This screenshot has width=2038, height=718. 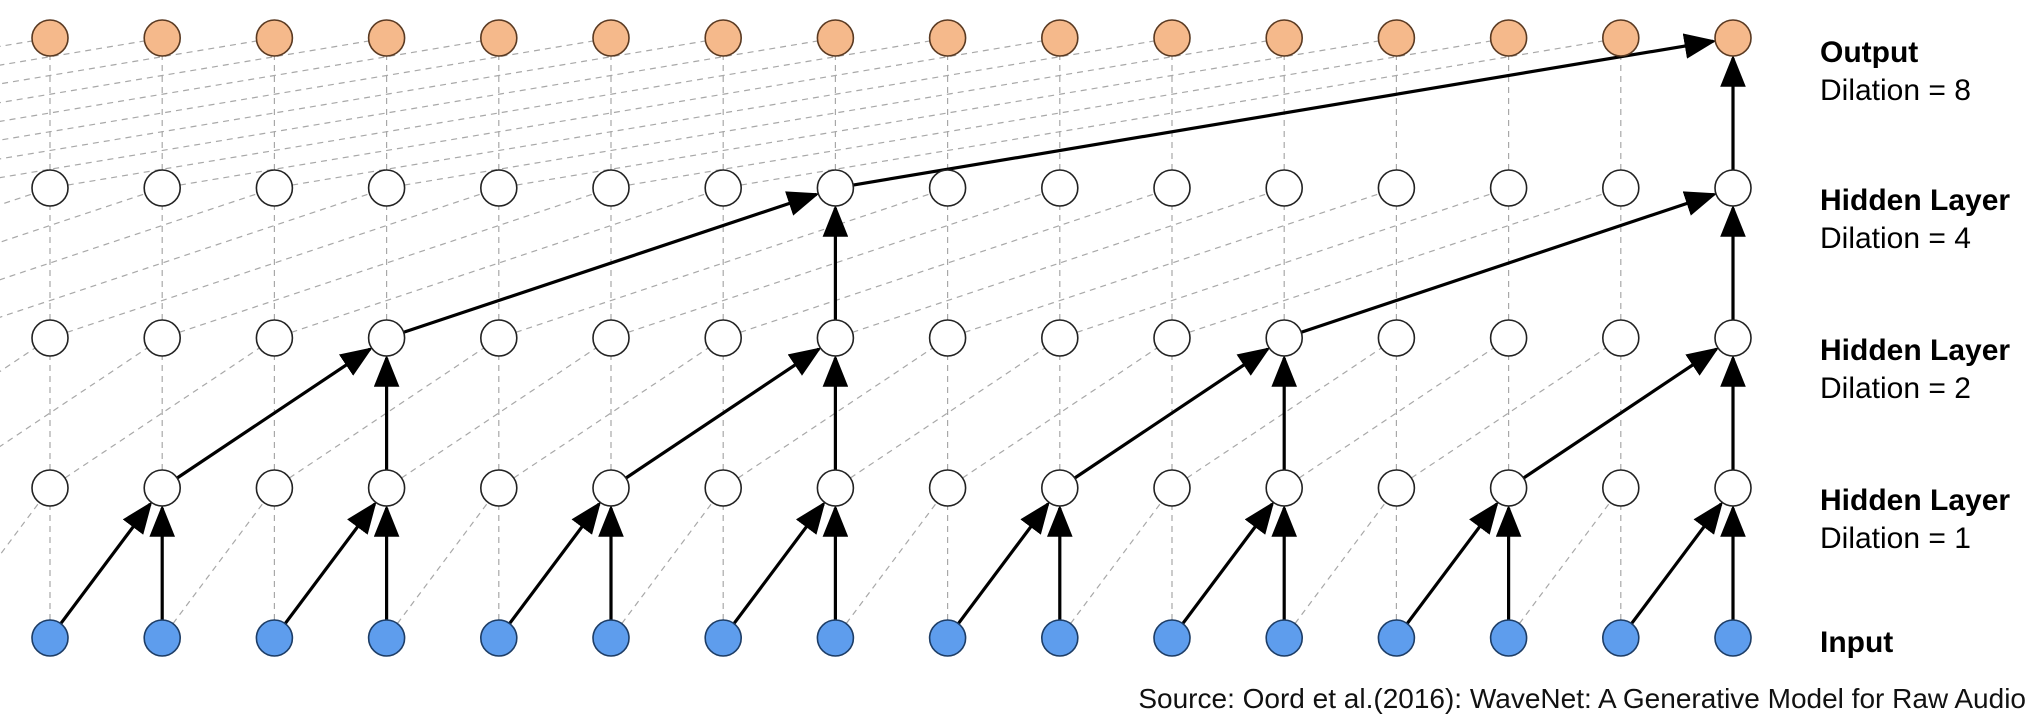 What do you see at coordinates (1895, 90) in the screenshot?
I see `output-layer-dilation: Dilation = 8` at bounding box center [1895, 90].